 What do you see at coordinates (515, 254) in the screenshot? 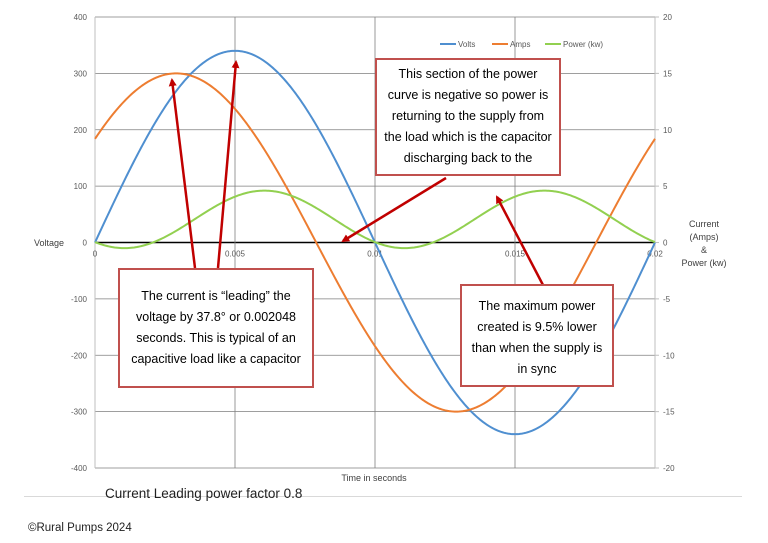
I see `x-tick-label: 0.015` at bounding box center [515, 254].